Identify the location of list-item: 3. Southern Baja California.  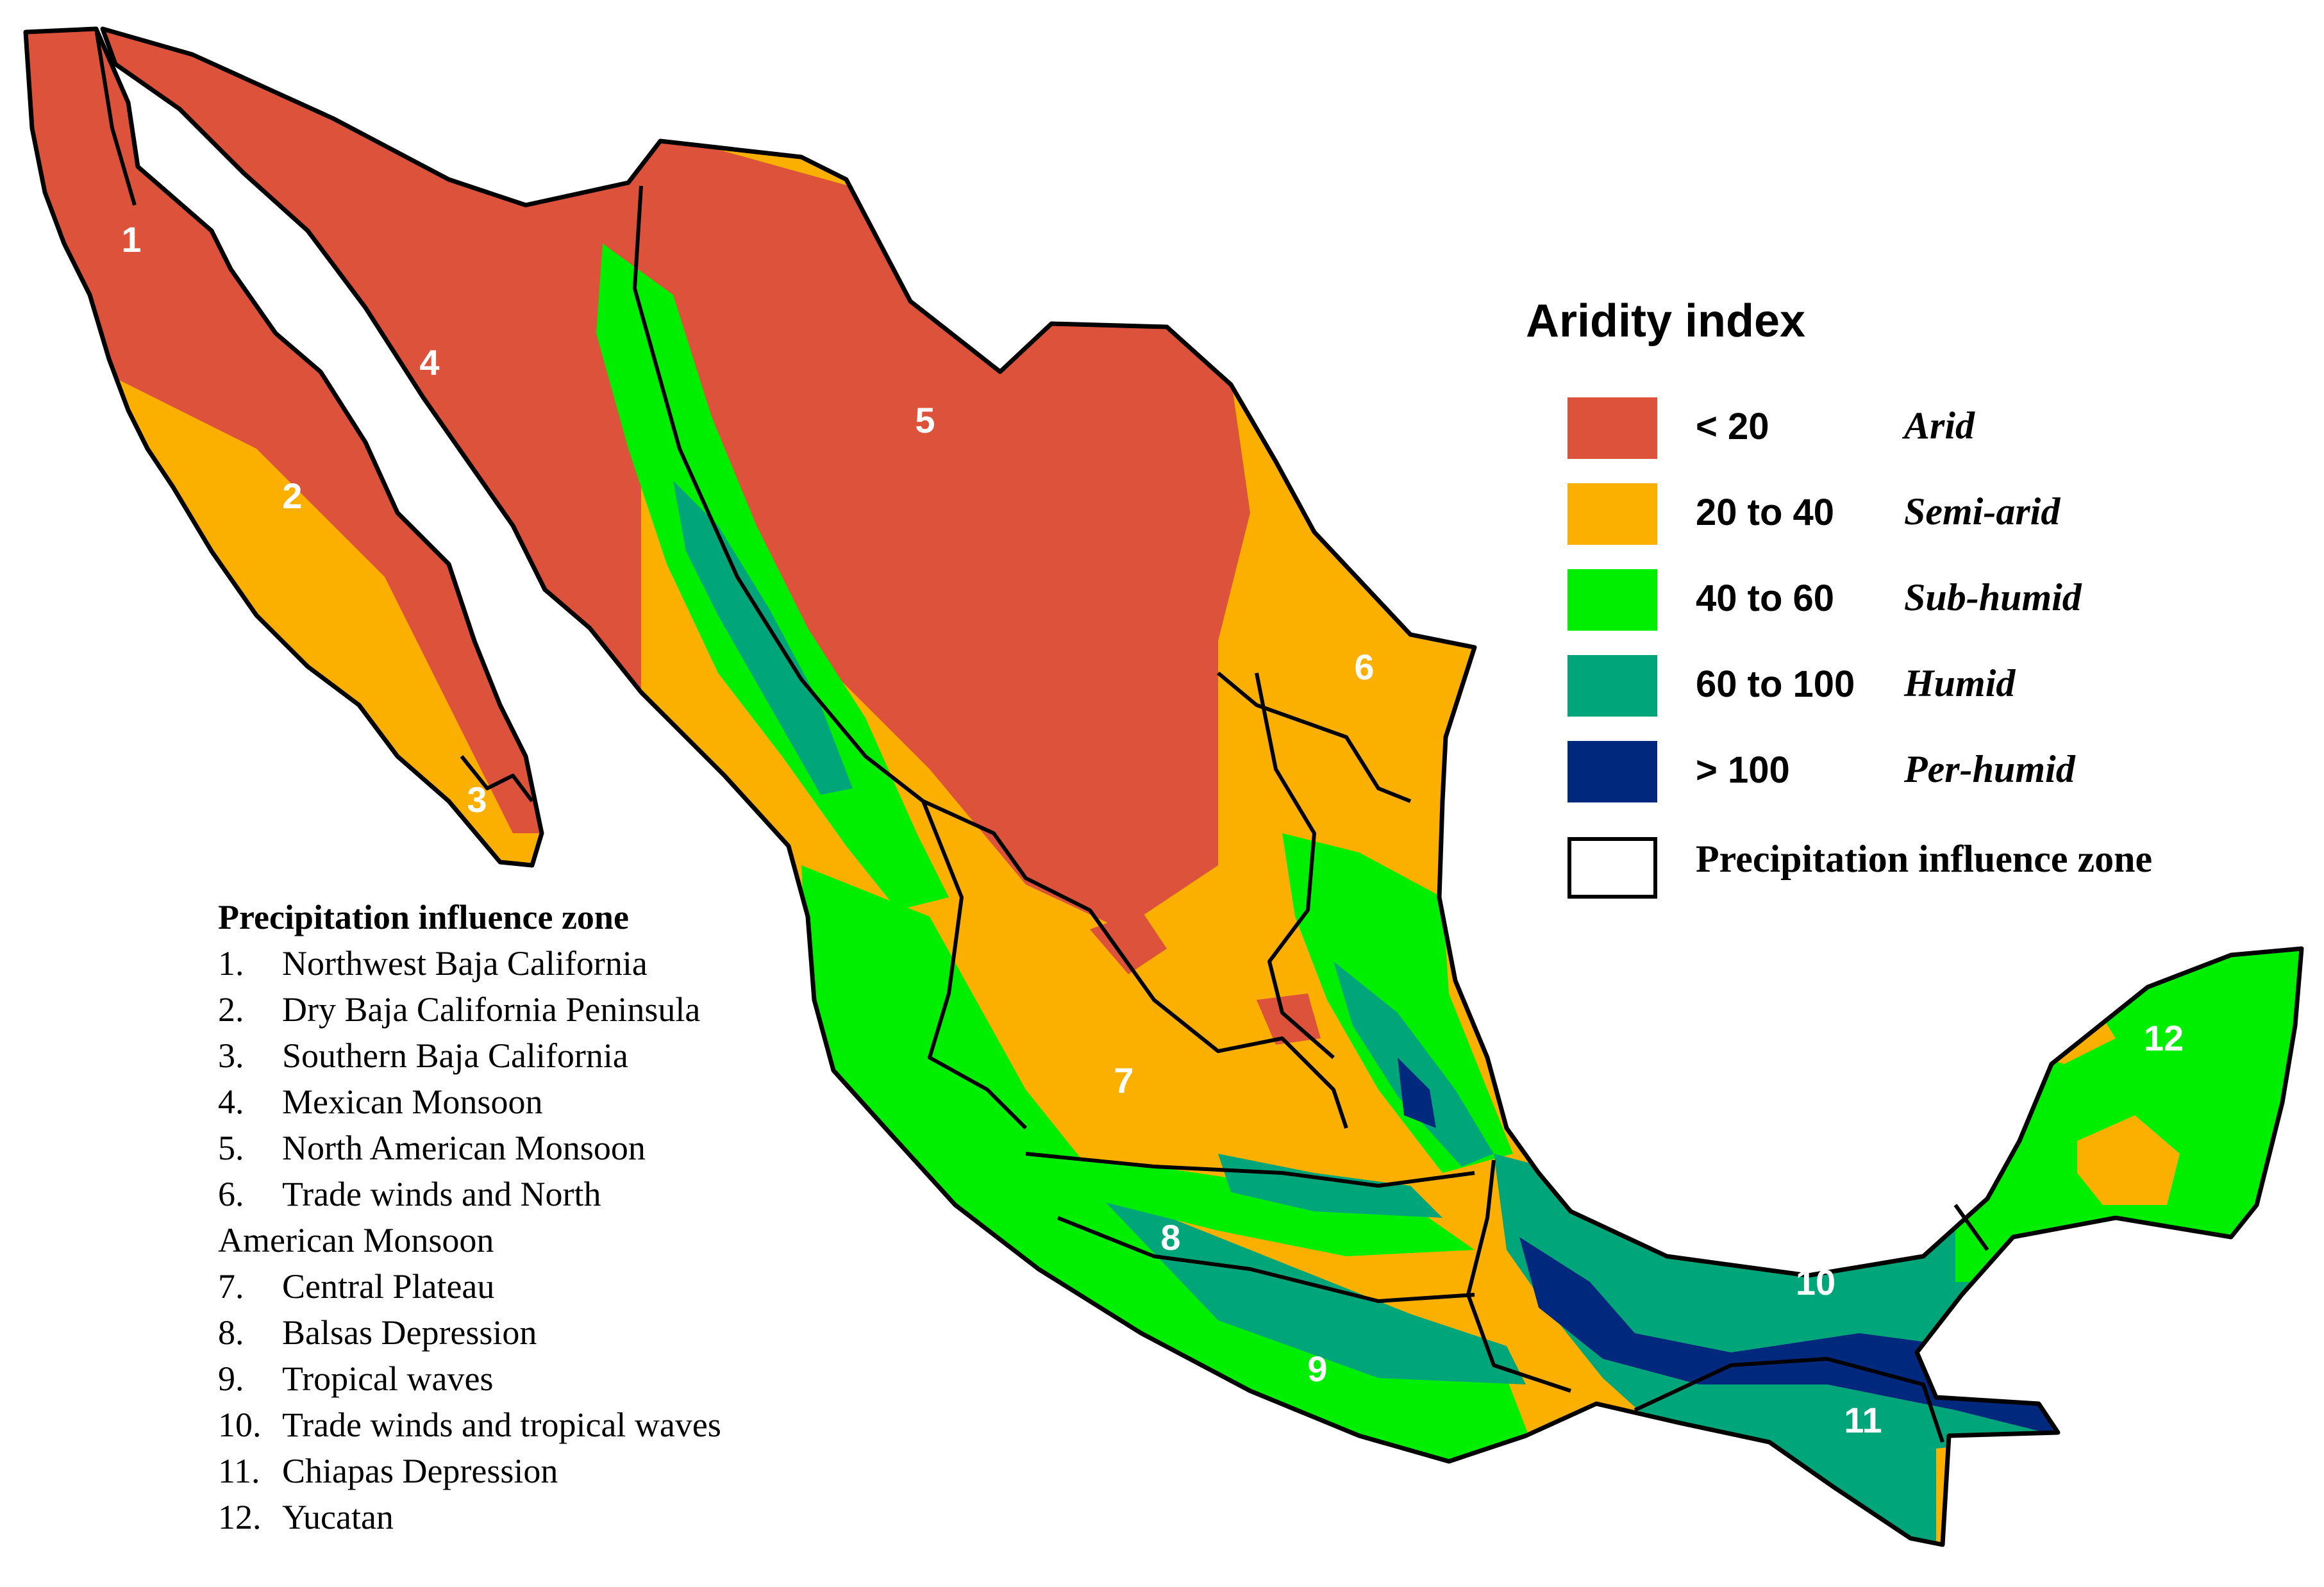
(538, 1056).